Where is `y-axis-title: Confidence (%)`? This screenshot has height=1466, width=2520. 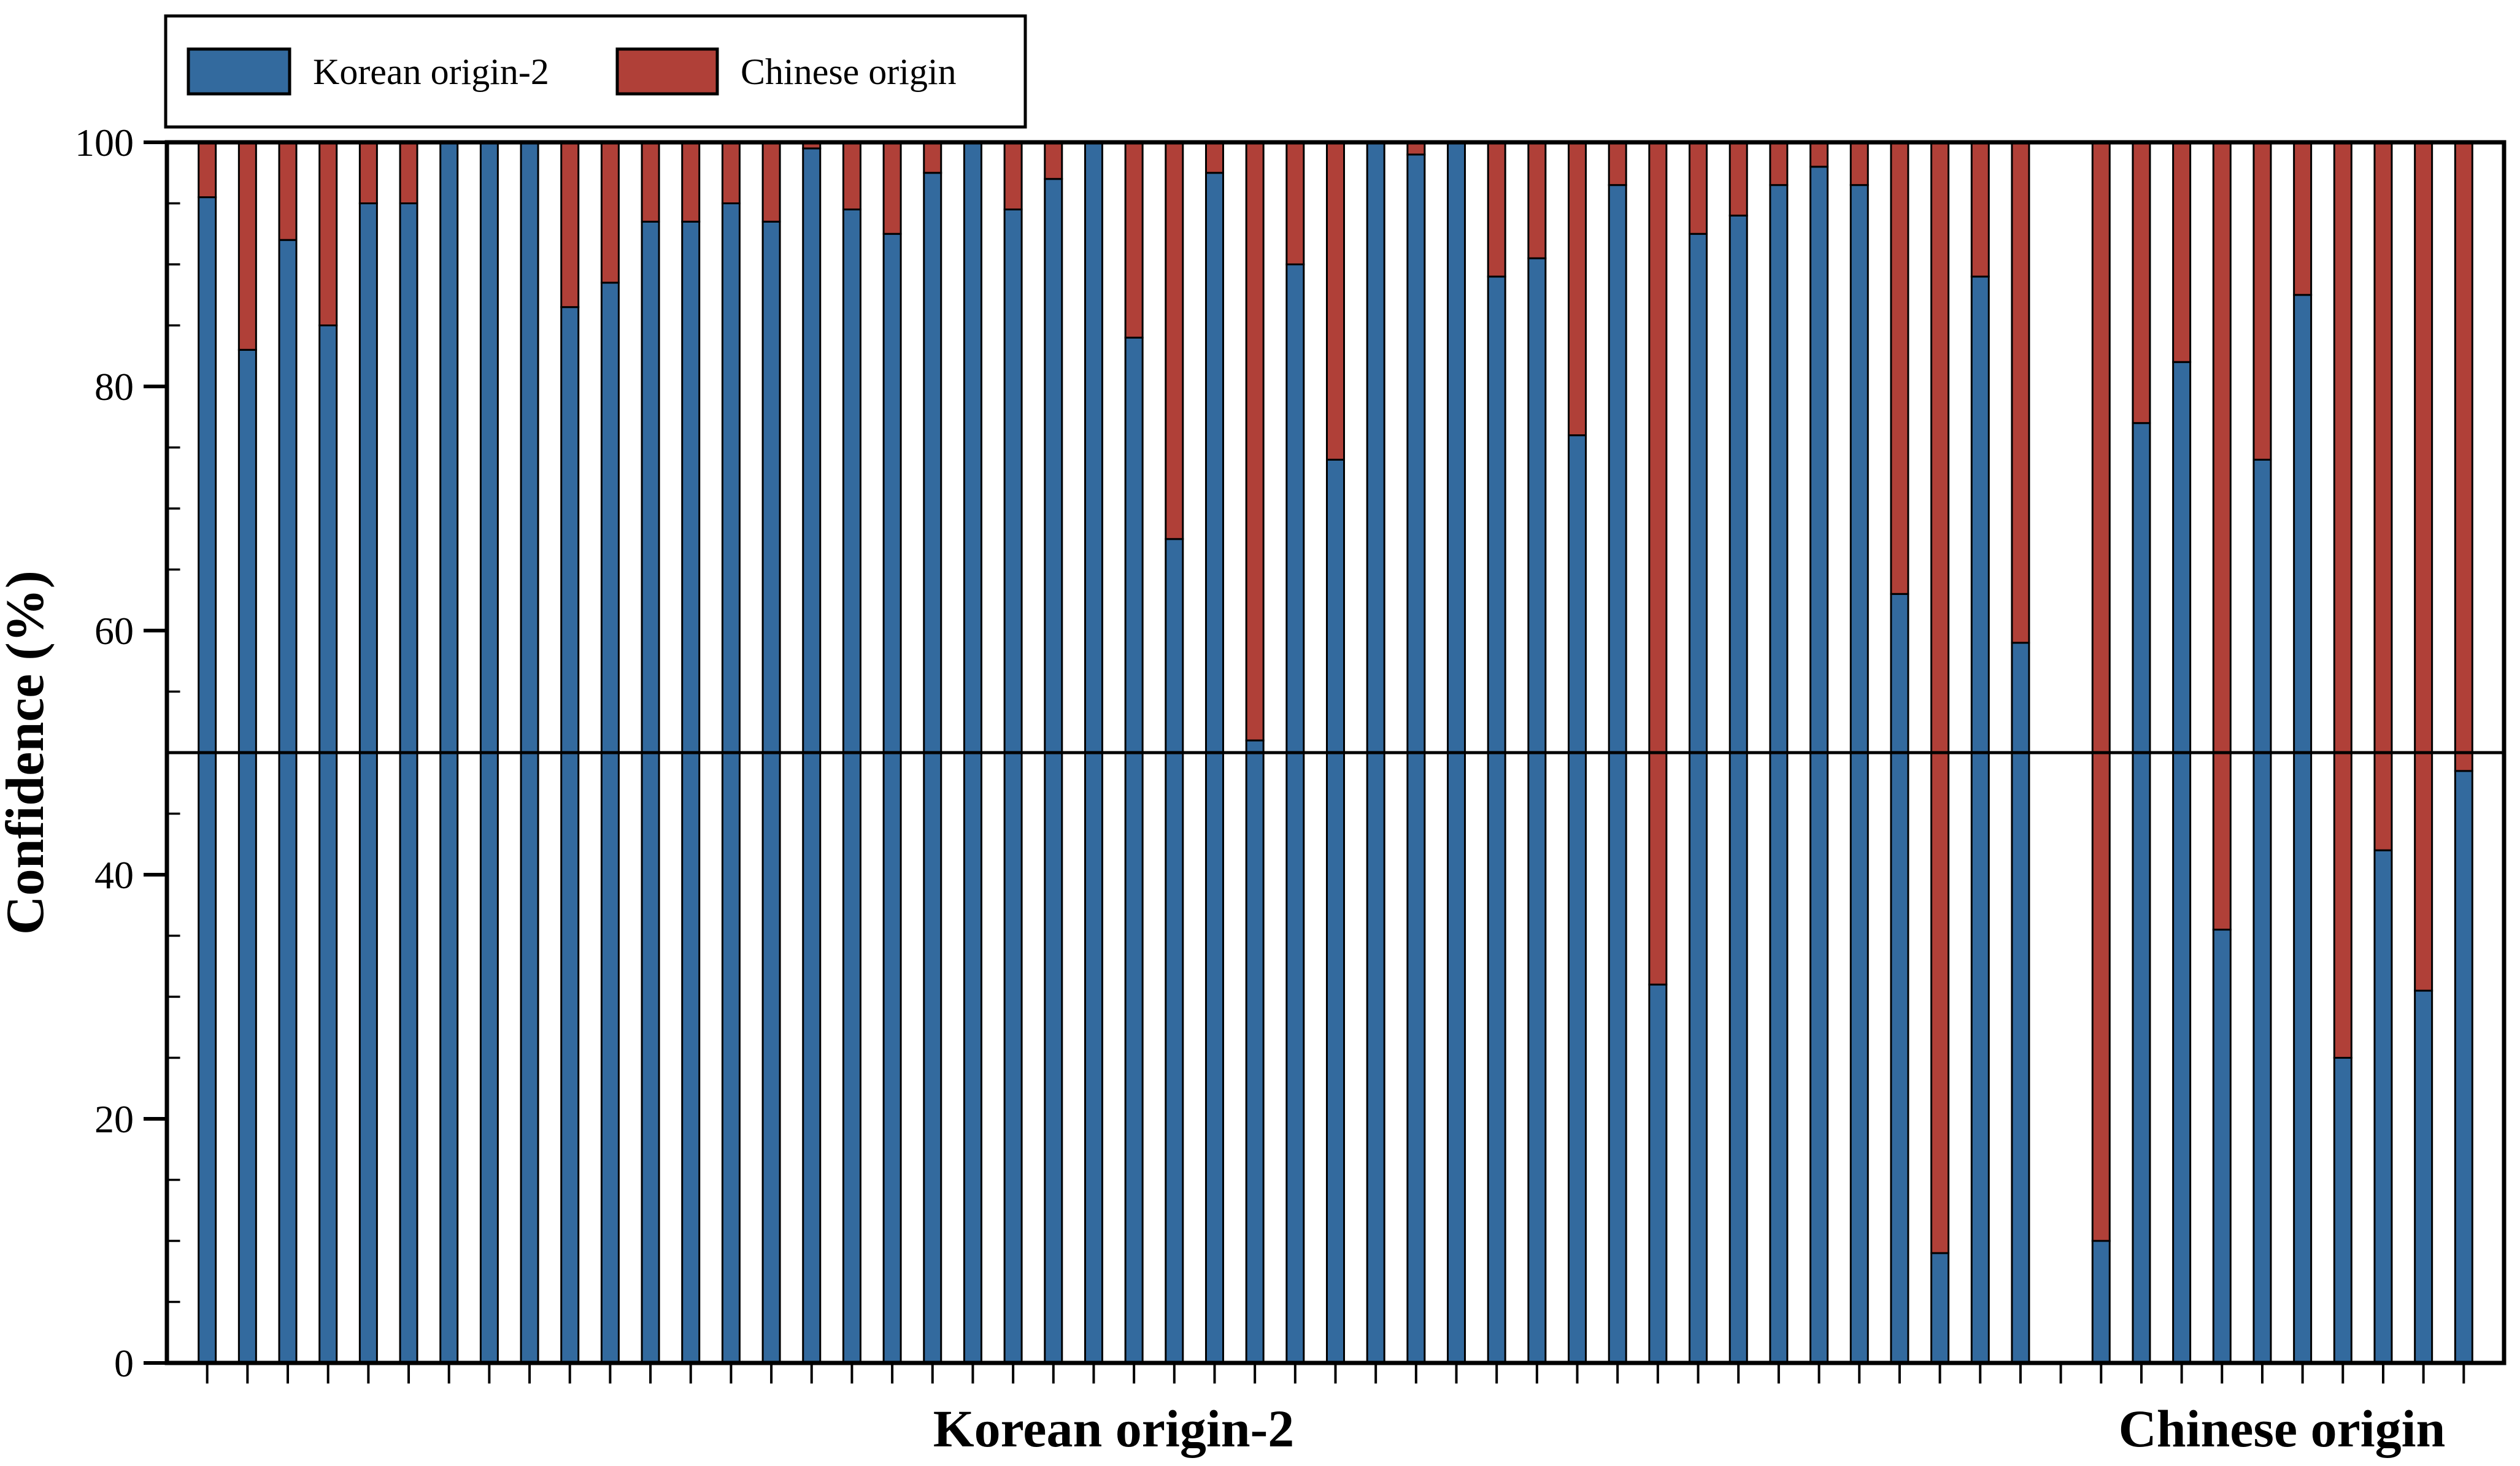
y-axis-title: Confidence (%) is located at coordinates (27, 752).